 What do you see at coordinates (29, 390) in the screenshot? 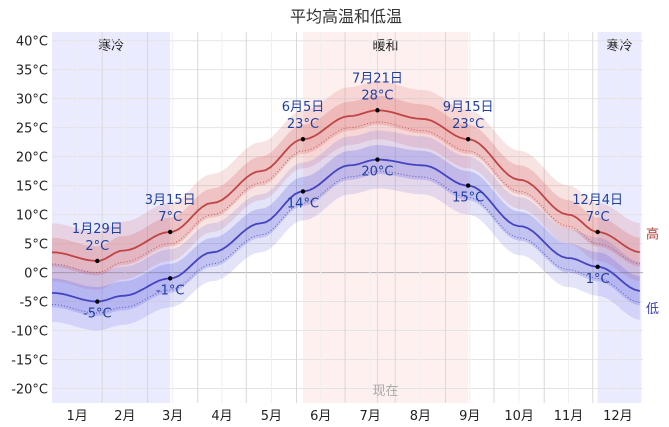
I see `y-tick-label: -20°C` at bounding box center [29, 390].